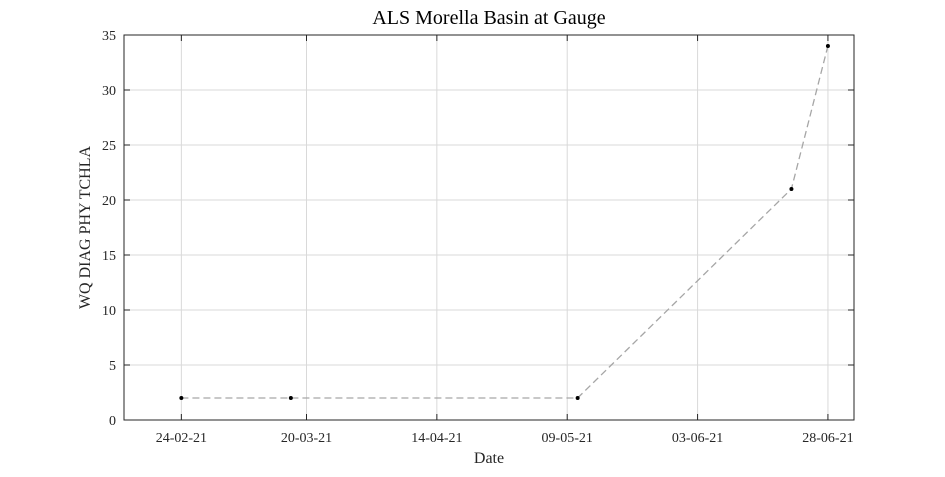  Describe the element at coordinates (112, 366) in the screenshot. I see `y-tick-label: 5` at that location.